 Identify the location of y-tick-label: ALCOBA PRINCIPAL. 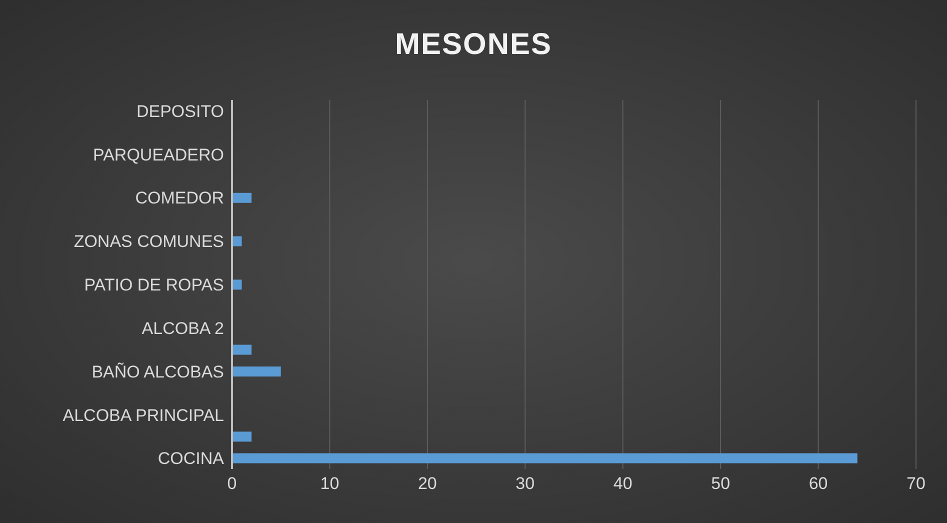
(143, 415).